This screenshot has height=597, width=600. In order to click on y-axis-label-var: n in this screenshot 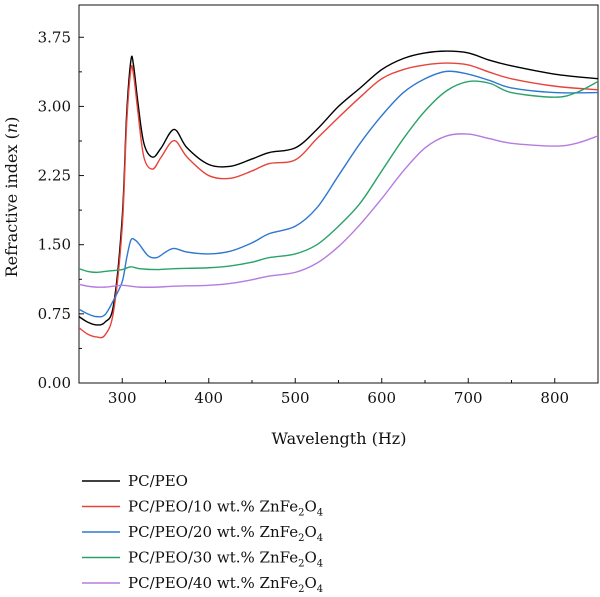, I will do `click(11, 128)`.